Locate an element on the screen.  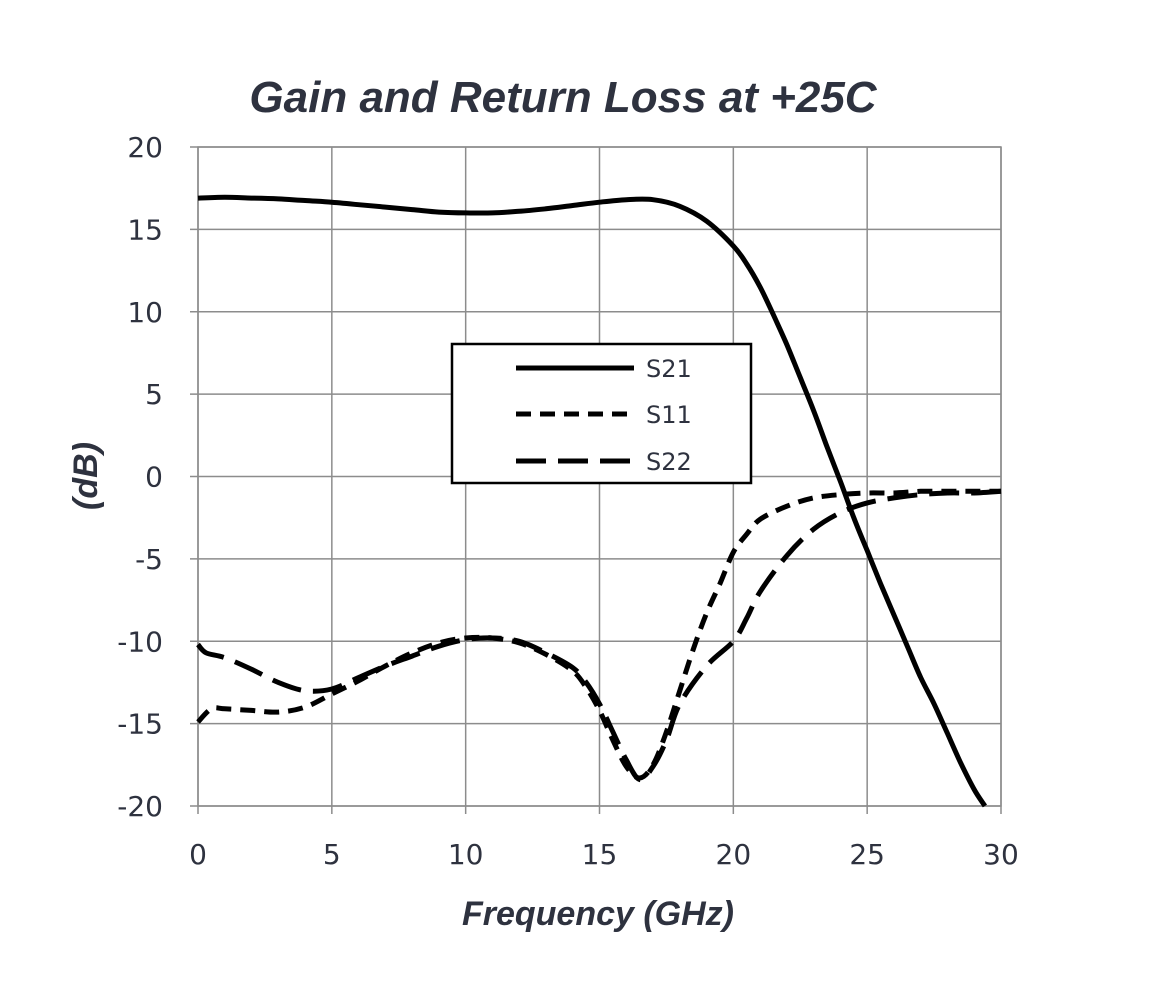
chart-title: Gain and Return Loss at +25C is located at coordinates (563, 97).